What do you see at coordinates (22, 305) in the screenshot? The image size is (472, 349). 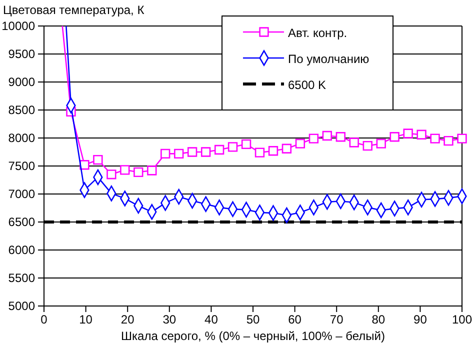 I see `y-tick-label: 5000` at bounding box center [22, 305].